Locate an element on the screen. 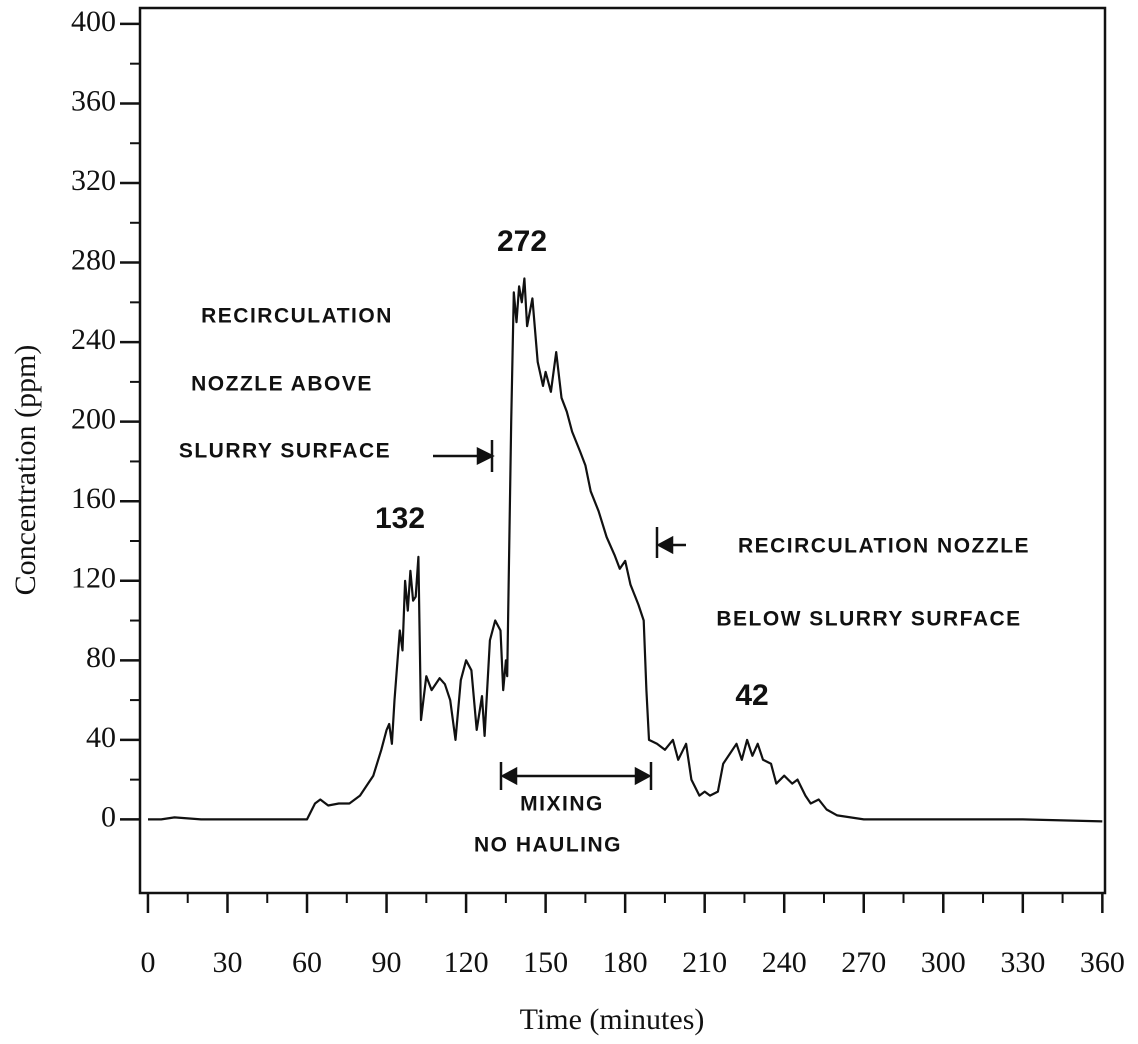 Image resolution: width=1138 pixels, height=1044 pixels. y-tick-label: 240 is located at coordinates (93, 339).